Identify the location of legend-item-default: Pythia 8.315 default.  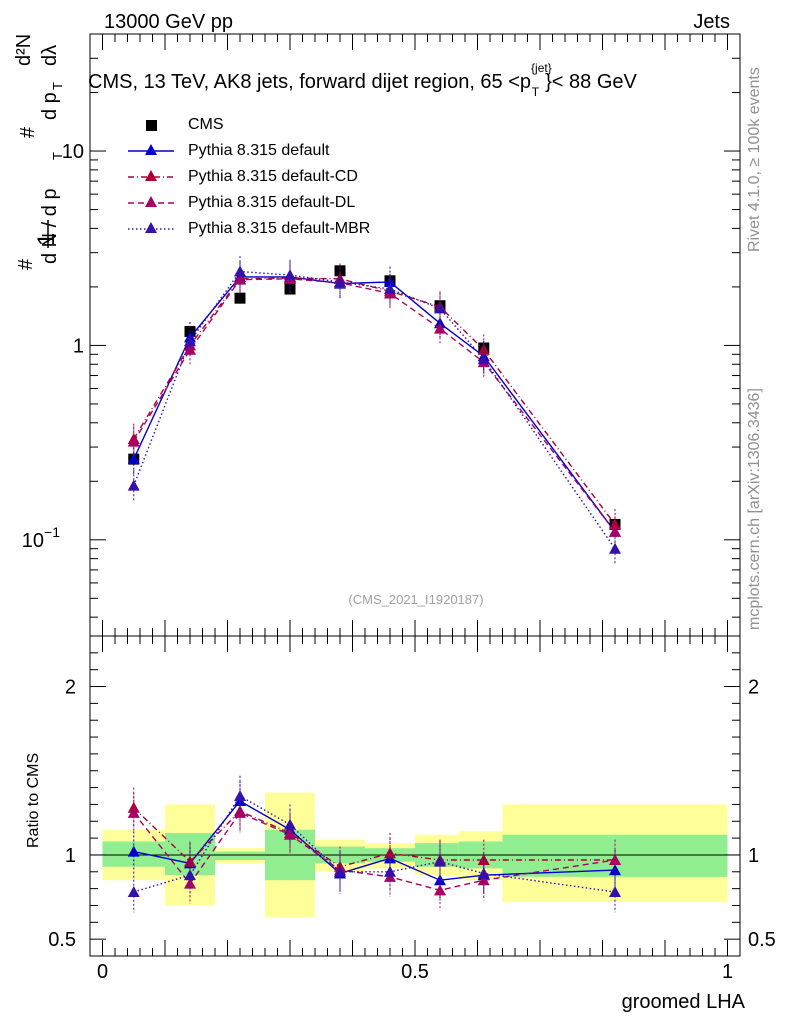
(278, 153).